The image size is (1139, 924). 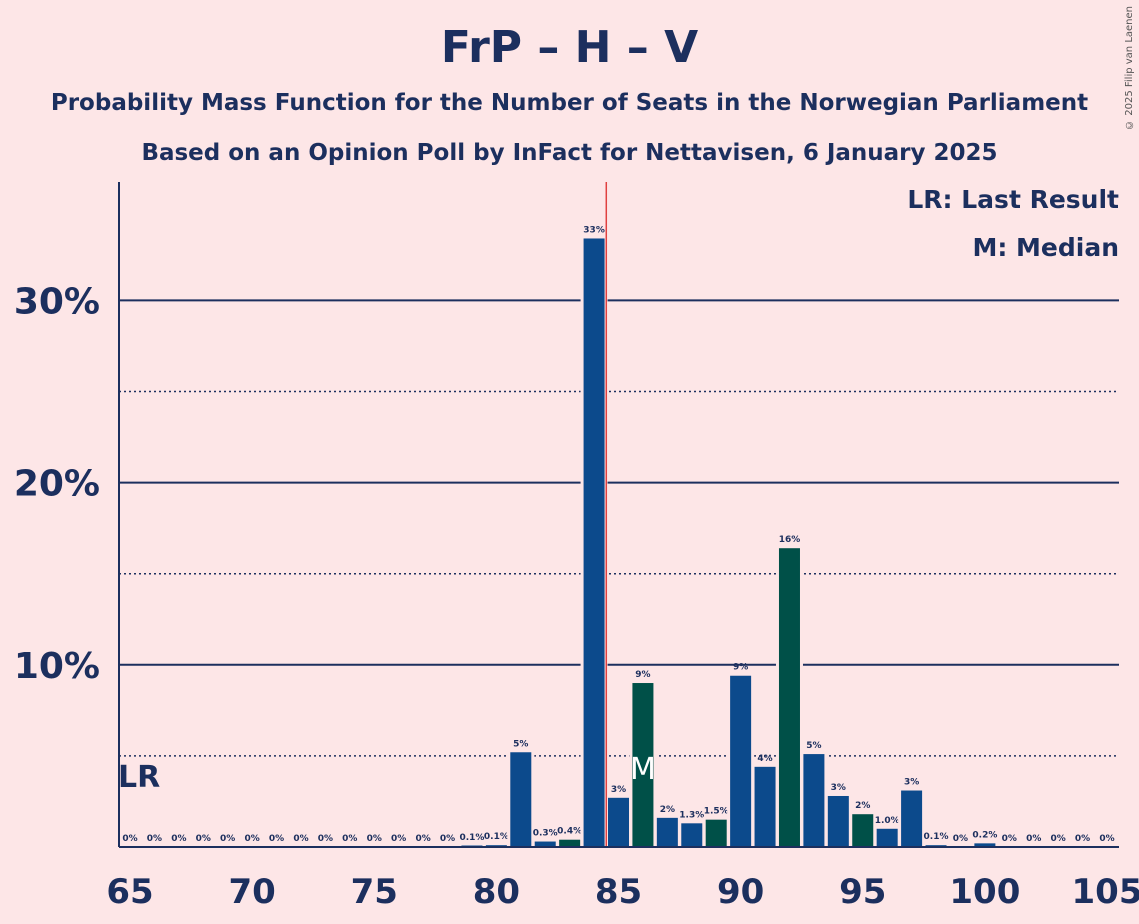 I want to click on data-label-seat-78: 0%, so click(x=447, y=839).